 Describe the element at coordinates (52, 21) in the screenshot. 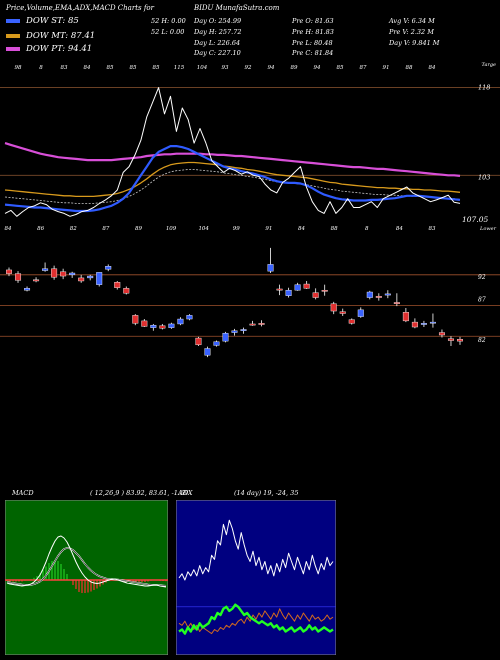

I see `legend-label-st: DOW ST: 85` at that location.